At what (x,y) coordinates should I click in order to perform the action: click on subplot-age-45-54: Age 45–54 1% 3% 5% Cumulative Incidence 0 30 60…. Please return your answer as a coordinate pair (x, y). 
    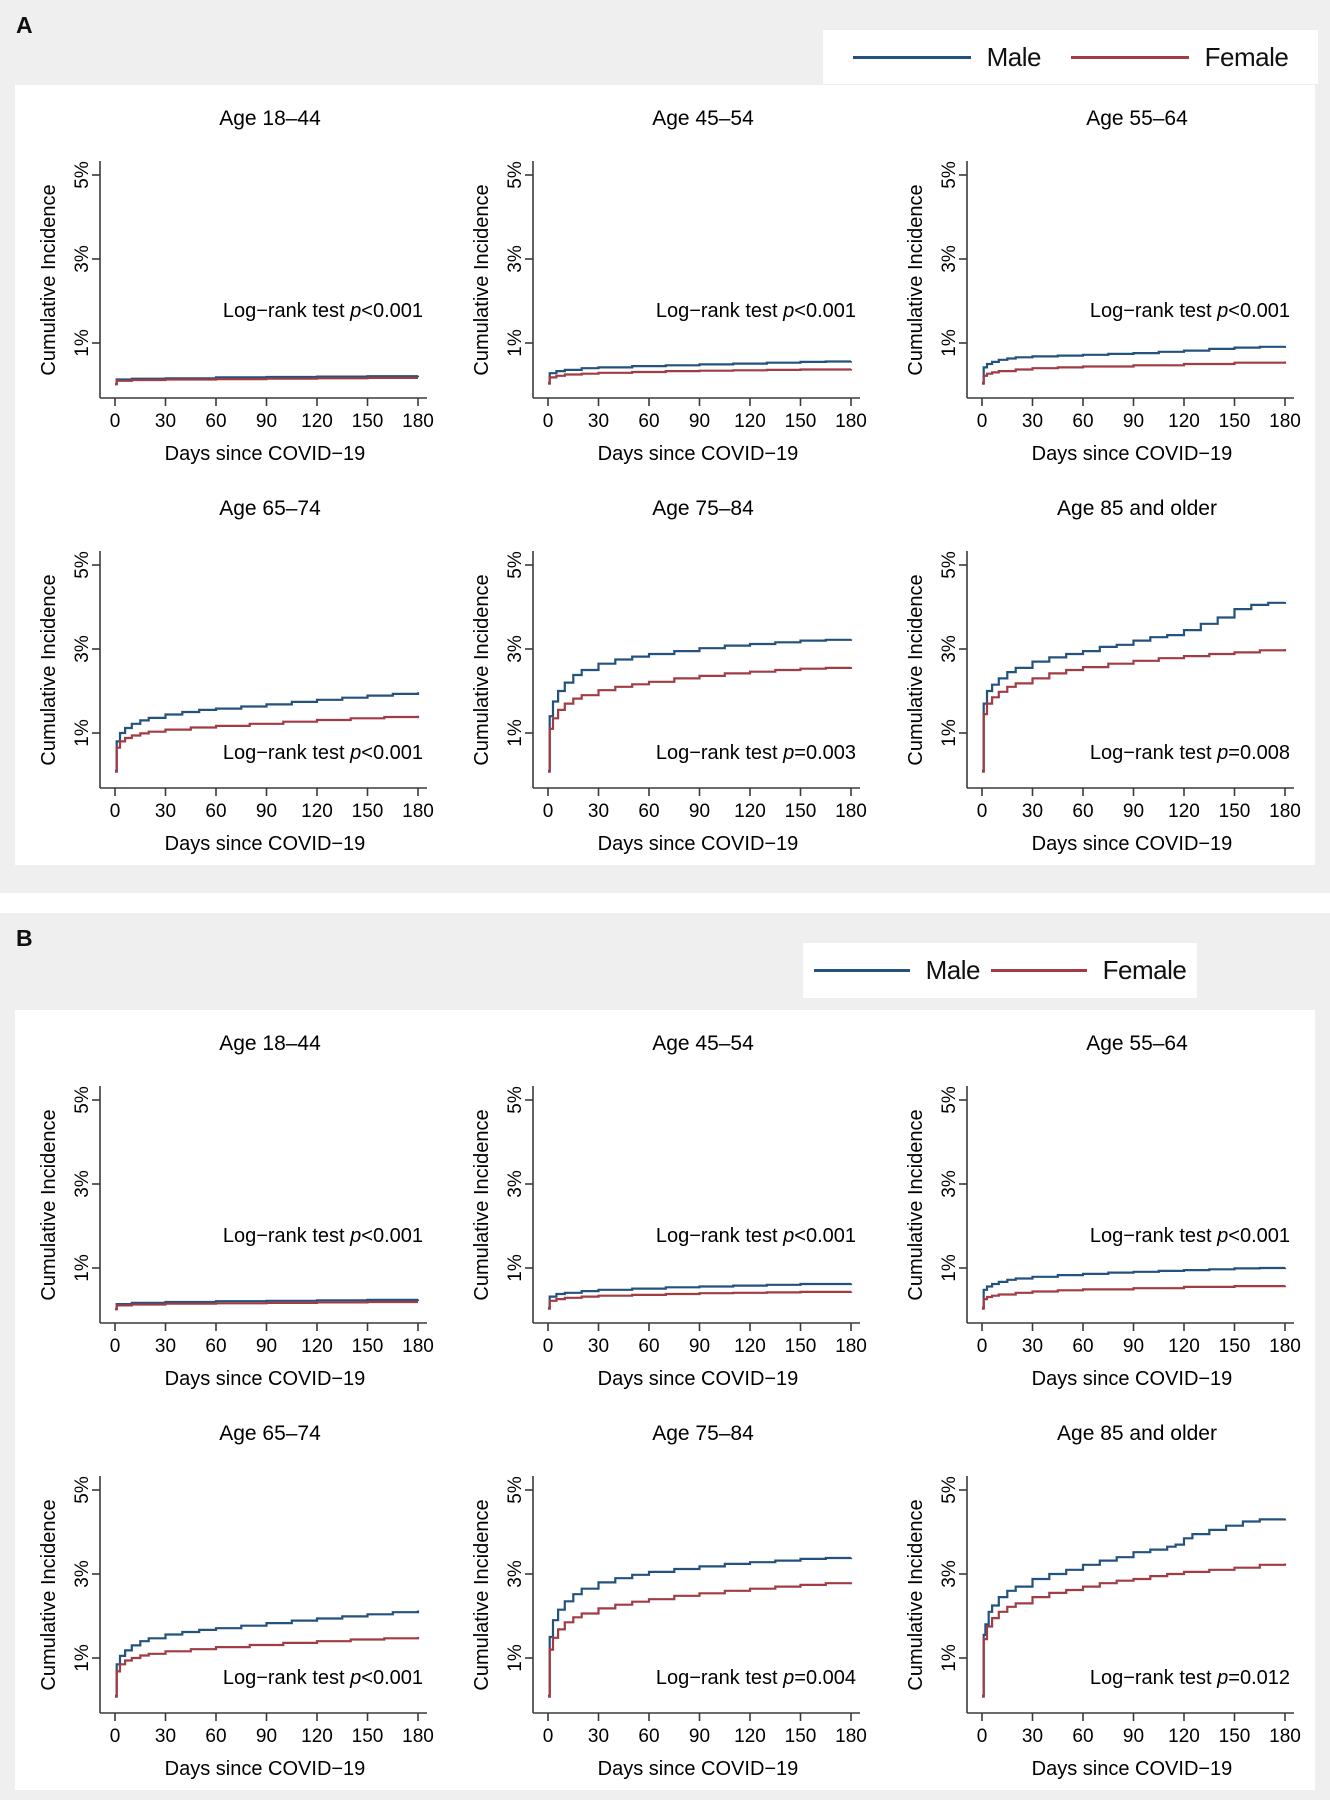
    Looking at the image, I should click on (669, 1211).